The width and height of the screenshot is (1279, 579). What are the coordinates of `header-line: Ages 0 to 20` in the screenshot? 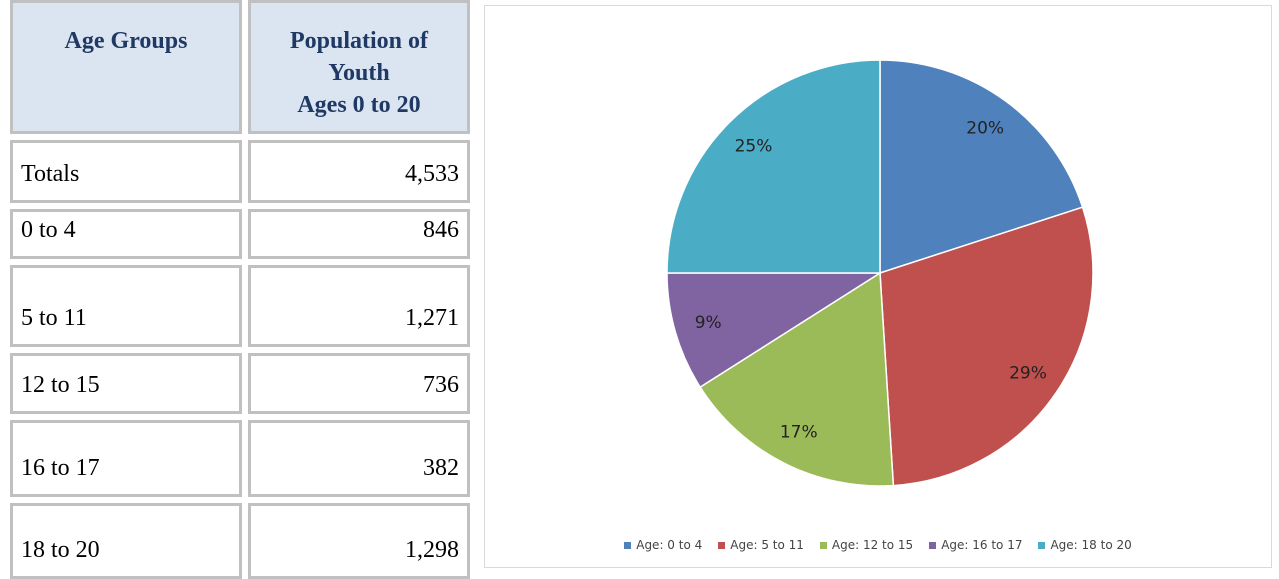 It's located at (359, 105).